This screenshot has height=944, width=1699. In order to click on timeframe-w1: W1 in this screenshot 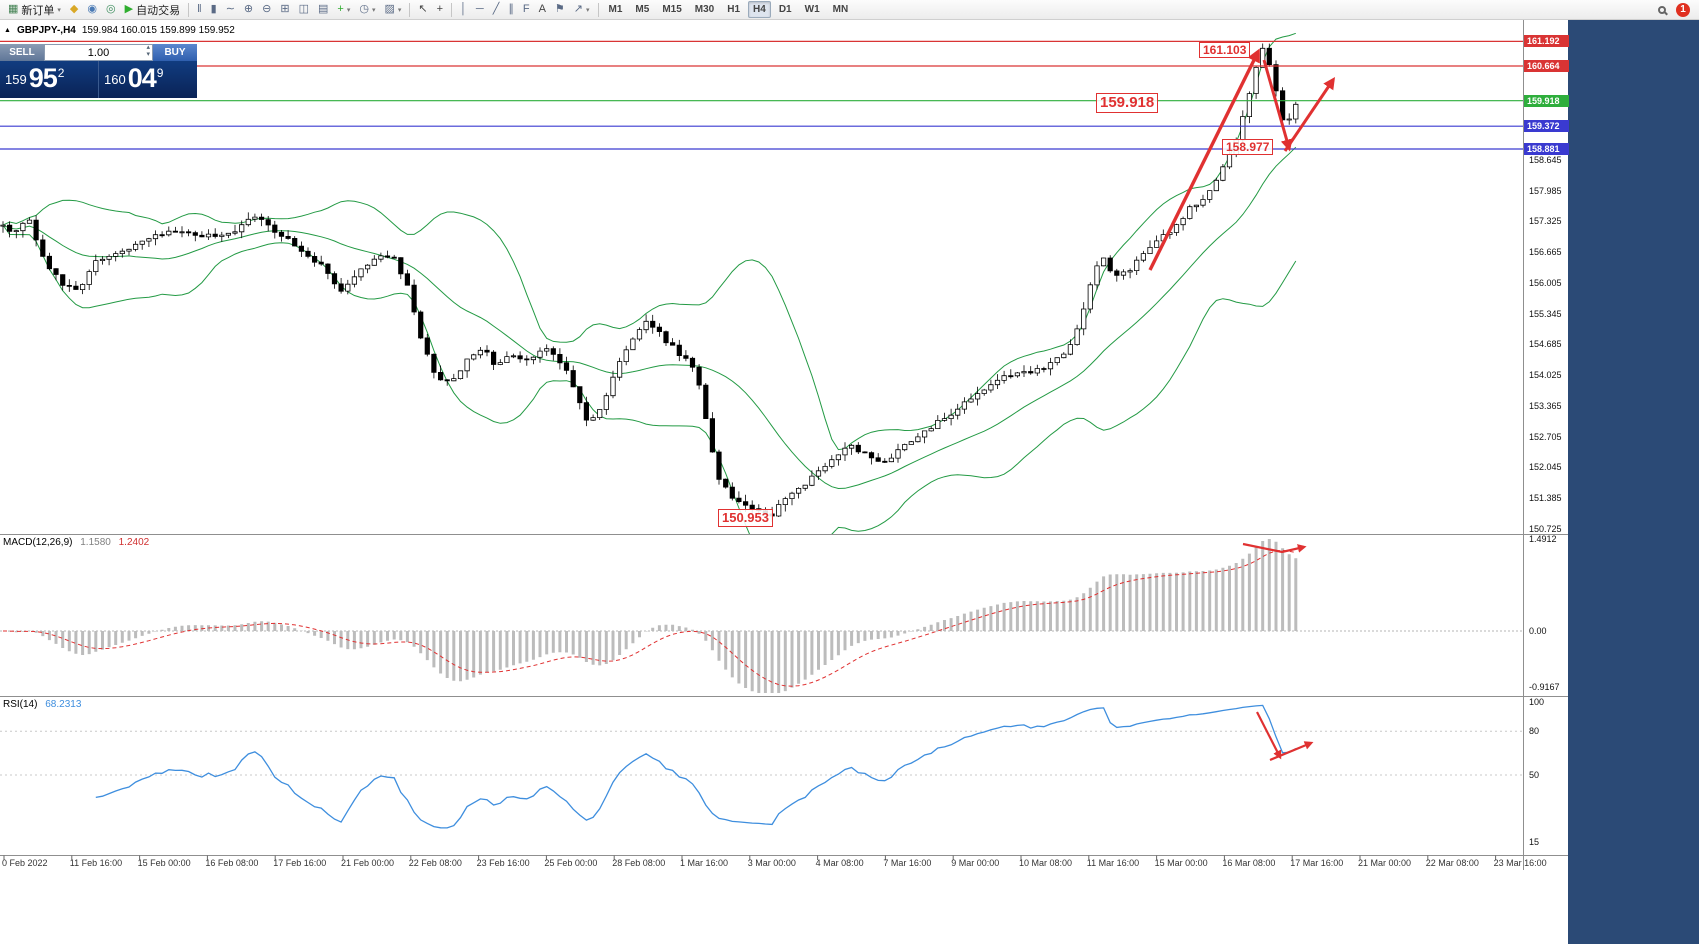, I will do `click(812, 9)`.